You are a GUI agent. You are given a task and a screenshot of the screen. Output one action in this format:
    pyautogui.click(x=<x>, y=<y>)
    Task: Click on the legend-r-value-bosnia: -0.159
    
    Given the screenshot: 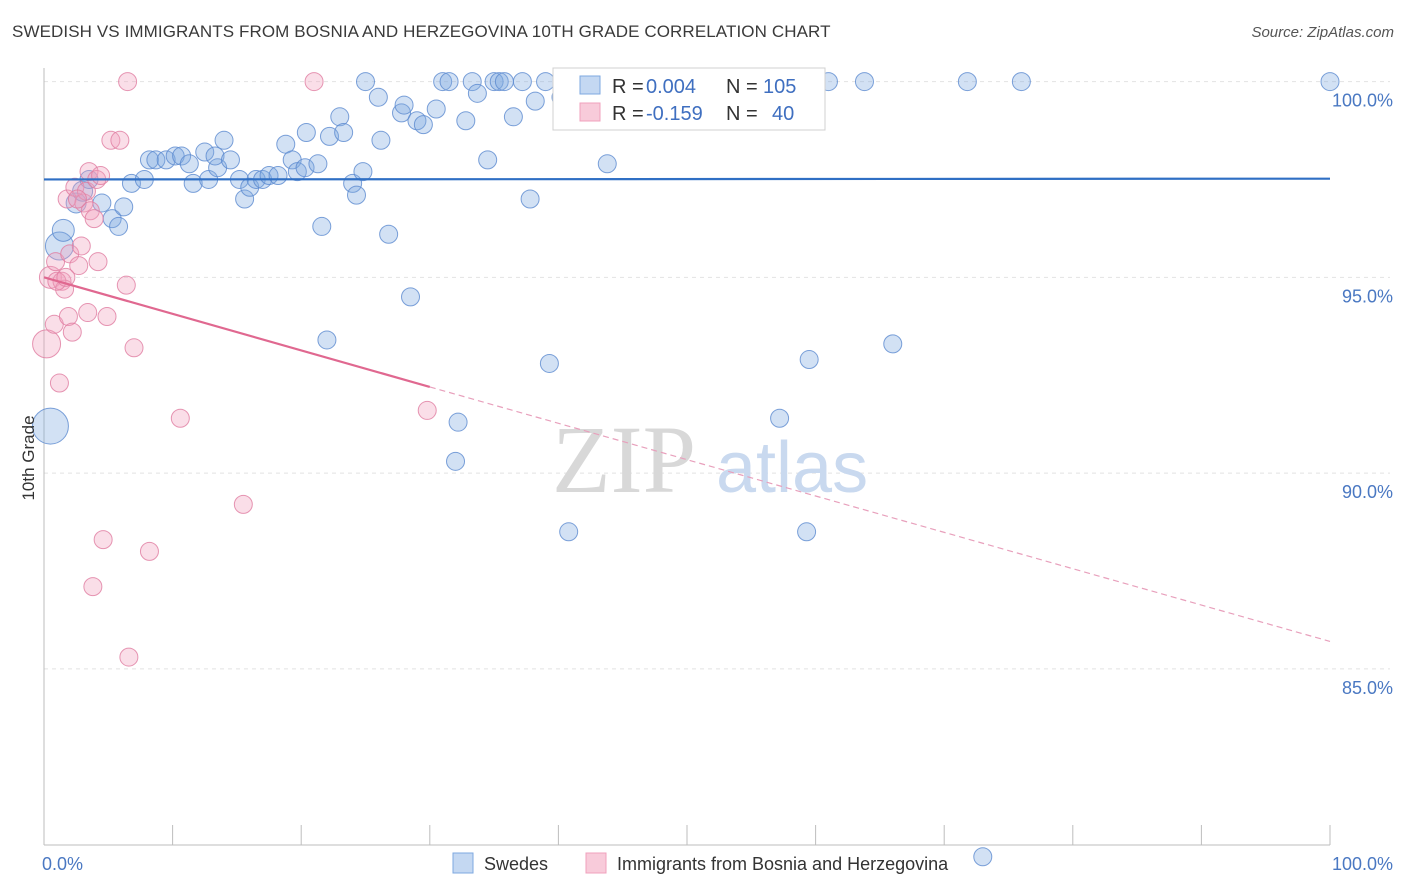 What is the action you would take?
    pyautogui.click(x=674, y=114)
    